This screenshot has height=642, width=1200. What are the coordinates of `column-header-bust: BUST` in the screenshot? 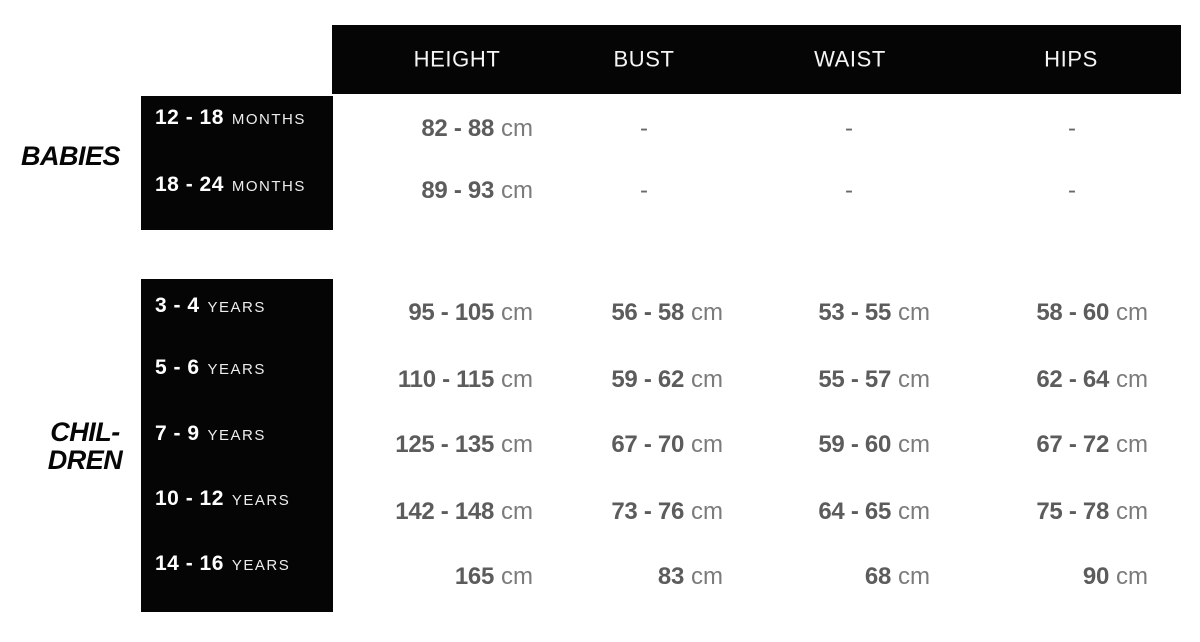 It's located at (644, 58).